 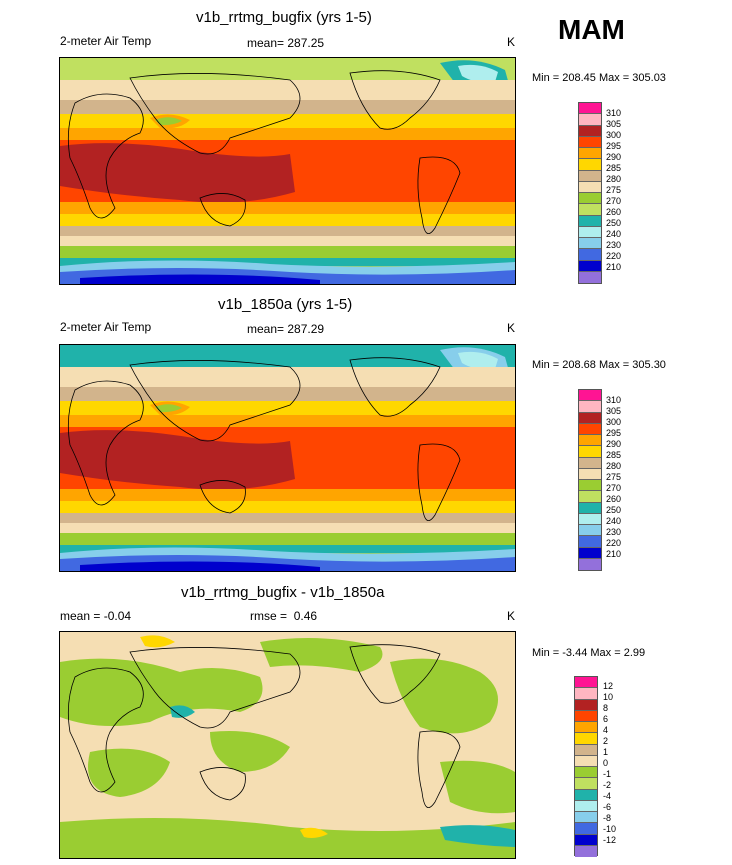 I want to click on panel1-min-max: Min = 208.45 Max = 305.03, so click(x=599, y=78).